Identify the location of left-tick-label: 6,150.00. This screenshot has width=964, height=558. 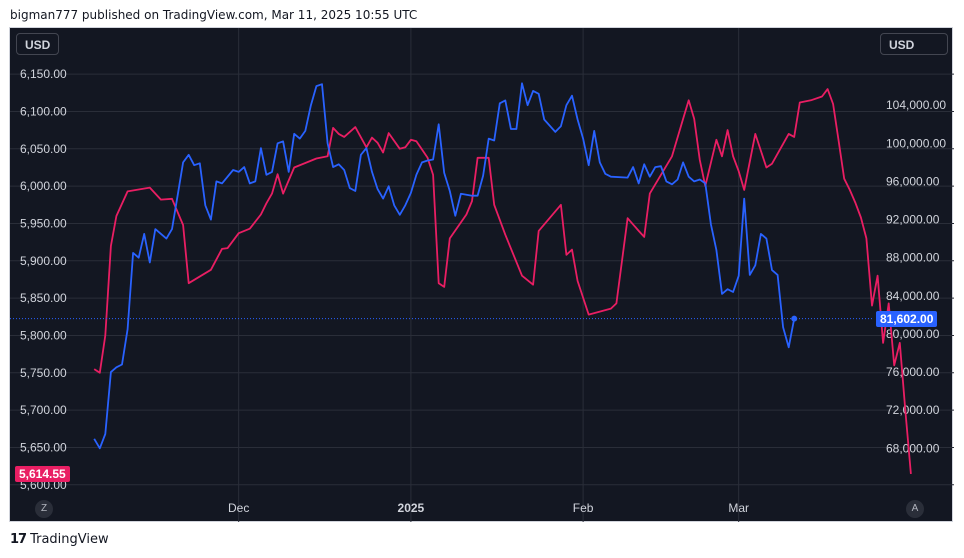
(43, 74).